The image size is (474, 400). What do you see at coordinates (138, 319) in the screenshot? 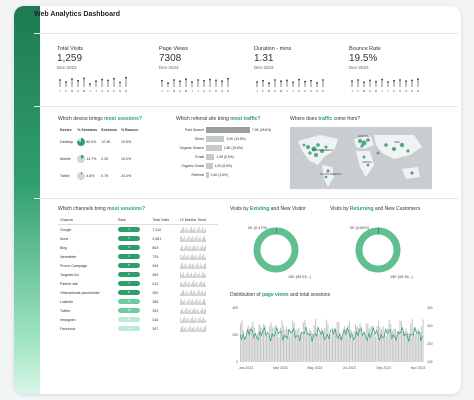
I see `table-row: Instagram 11 316` at bounding box center [138, 319].